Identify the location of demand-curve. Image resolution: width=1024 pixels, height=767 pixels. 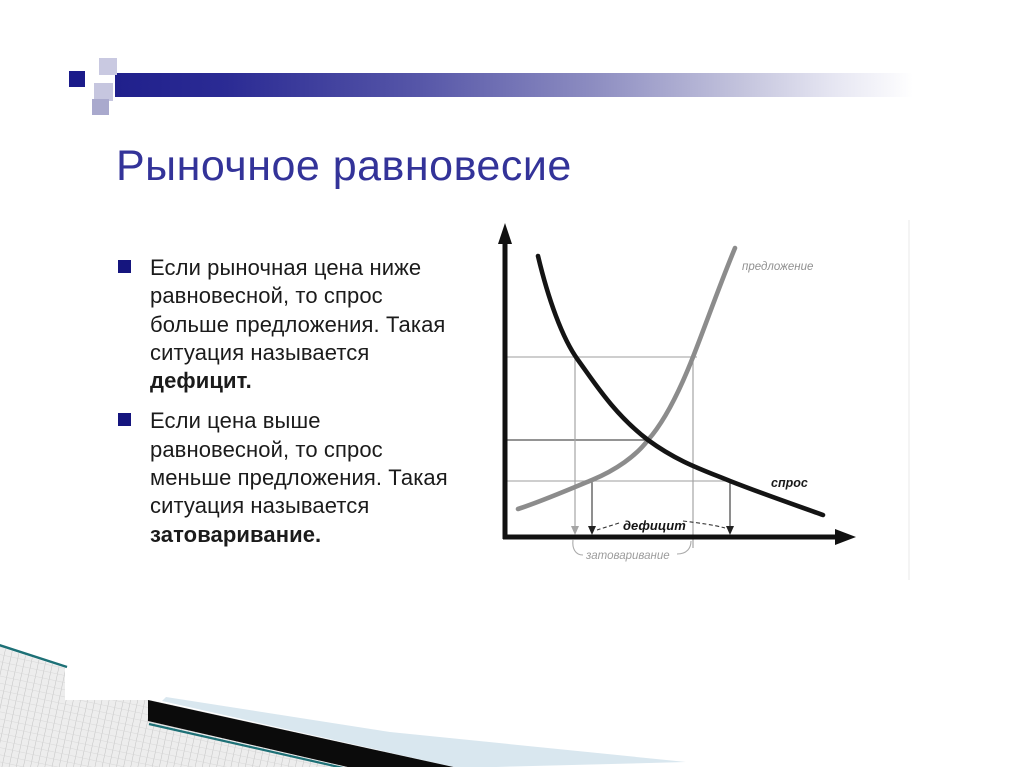
(680, 385).